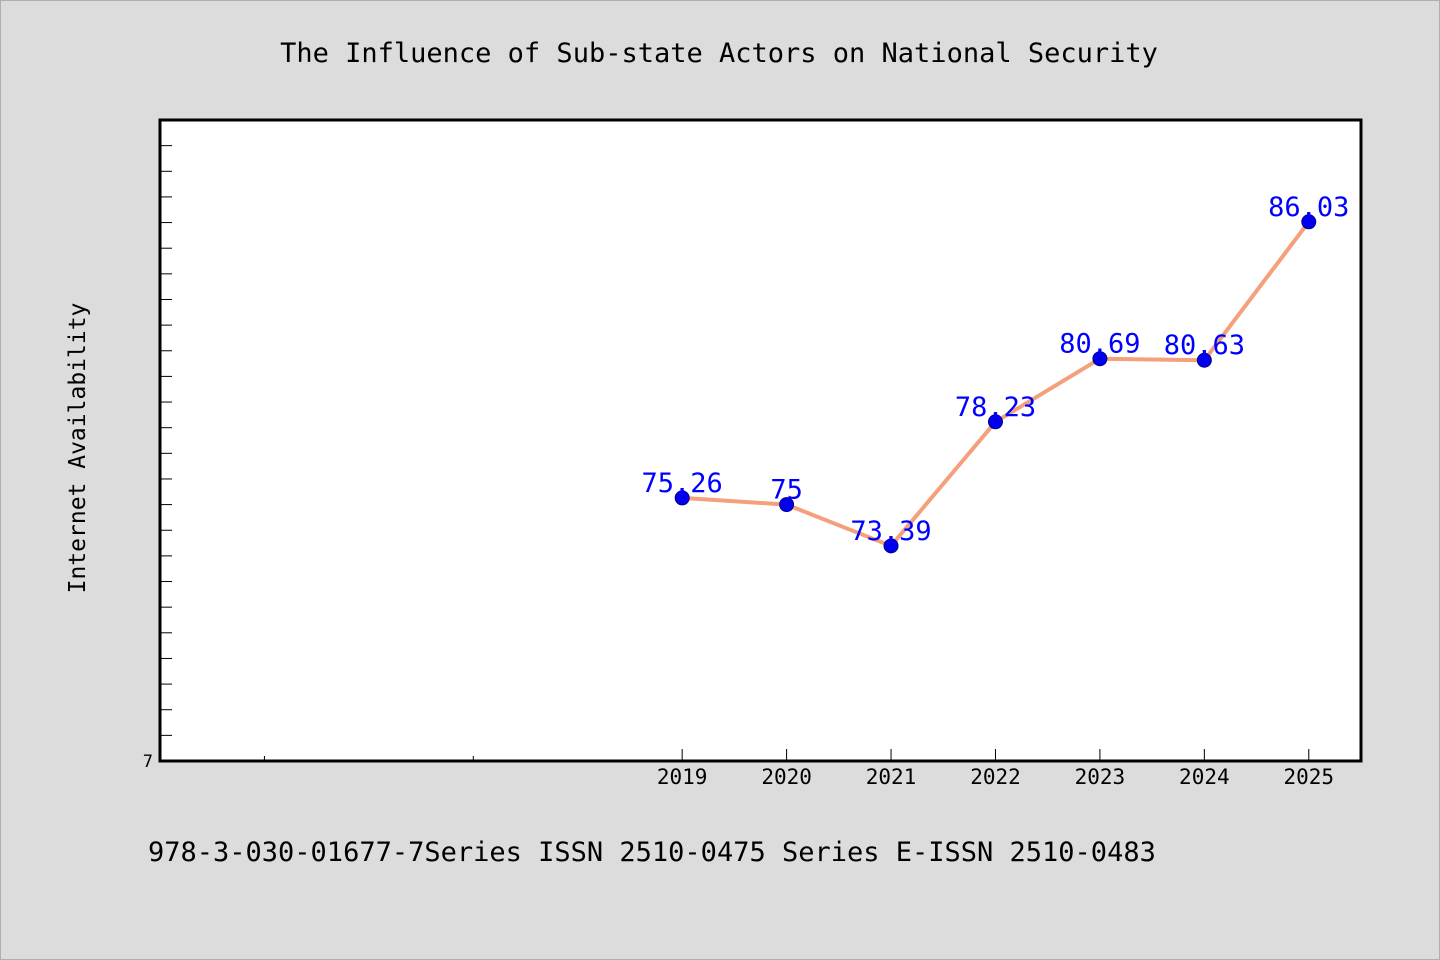 The height and width of the screenshot is (960, 1440). What do you see at coordinates (1204, 777) in the screenshot?
I see `x-tick-label: 2024` at bounding box center [1204, 777].